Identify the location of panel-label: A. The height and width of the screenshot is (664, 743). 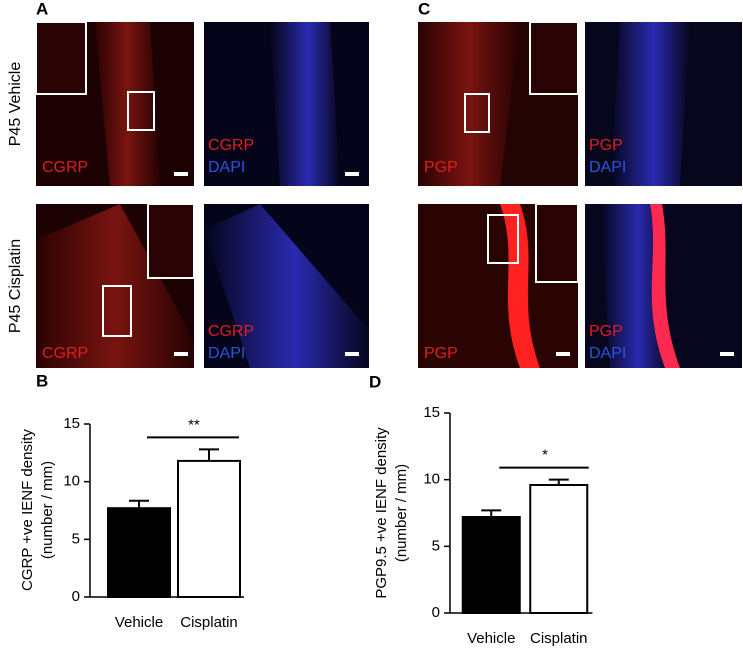
(42, 9).